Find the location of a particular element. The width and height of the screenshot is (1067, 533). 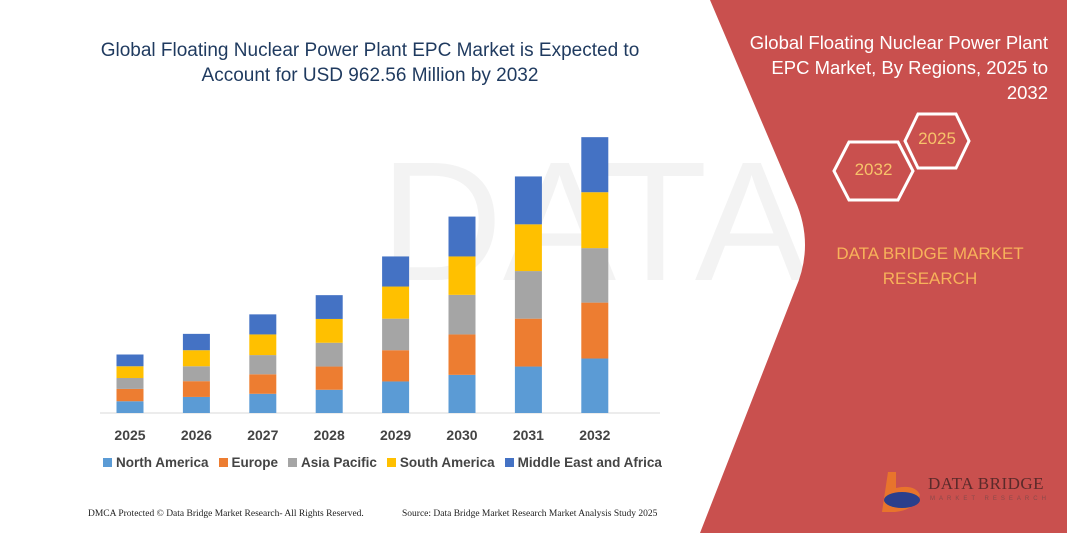

legend-label: South America is located at coordinates (447, 462).